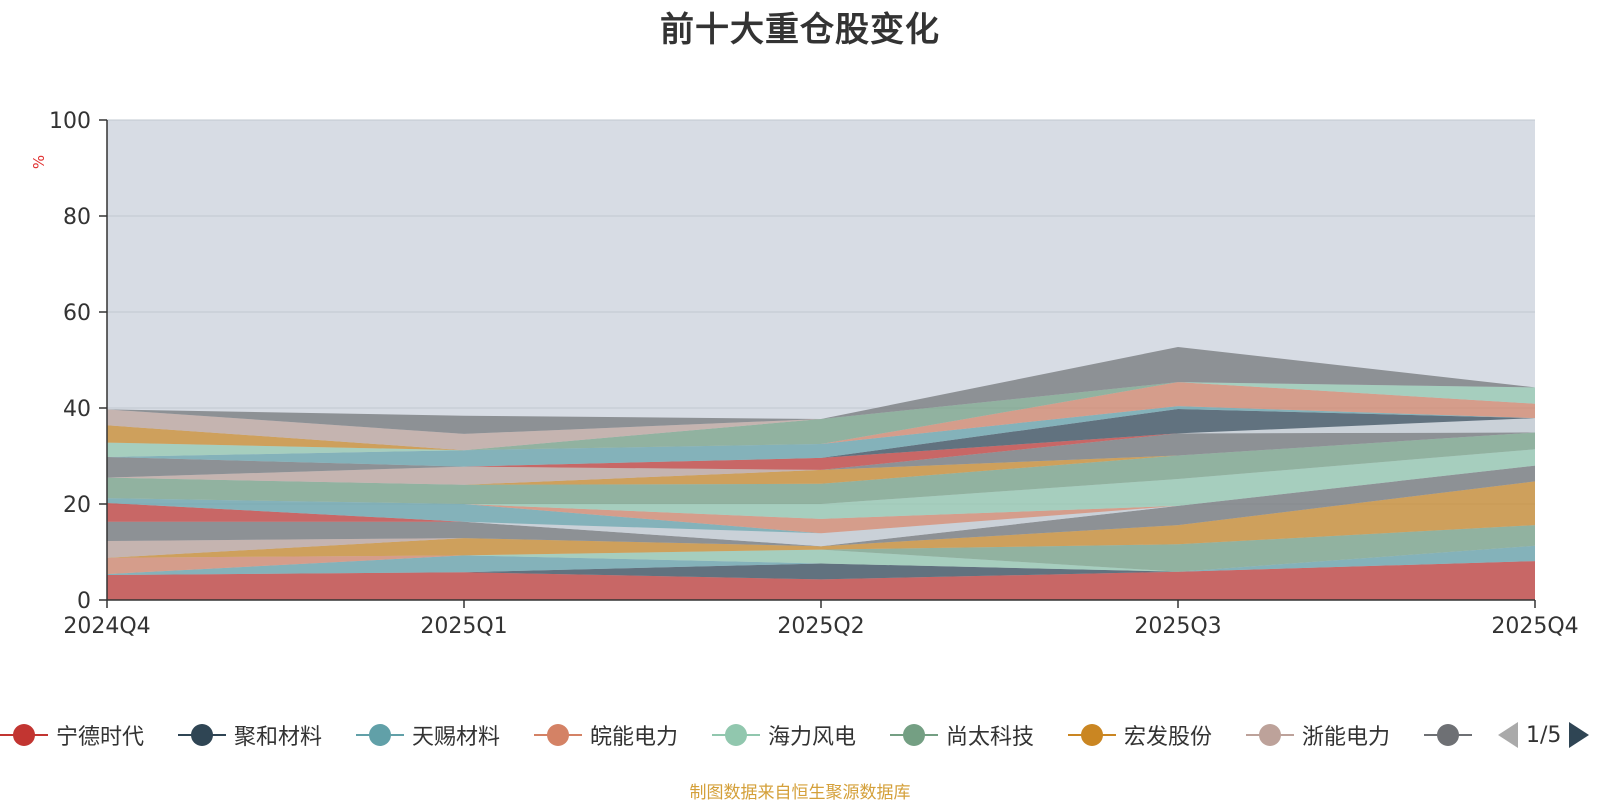 The width and height of the screenshot is (1600, 803). Describe the element at coordinates (1579, 735) in the screenshot. I see `next-page-icon` at that location.